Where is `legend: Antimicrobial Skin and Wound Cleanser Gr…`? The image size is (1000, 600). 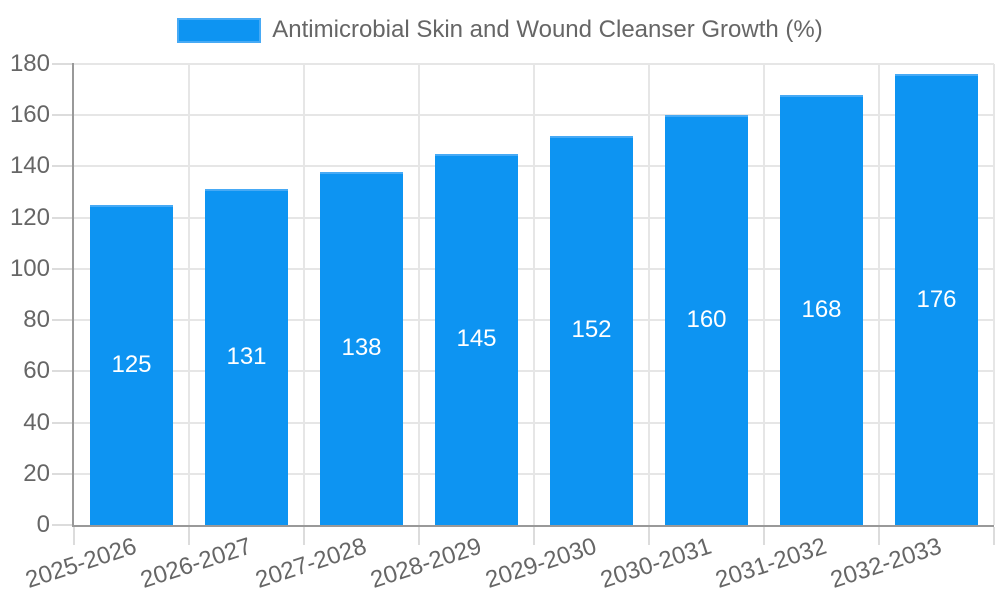
legend: Antimicrobial Skin and Wound Cleanser Gr… is located at coordinates (500, 30).